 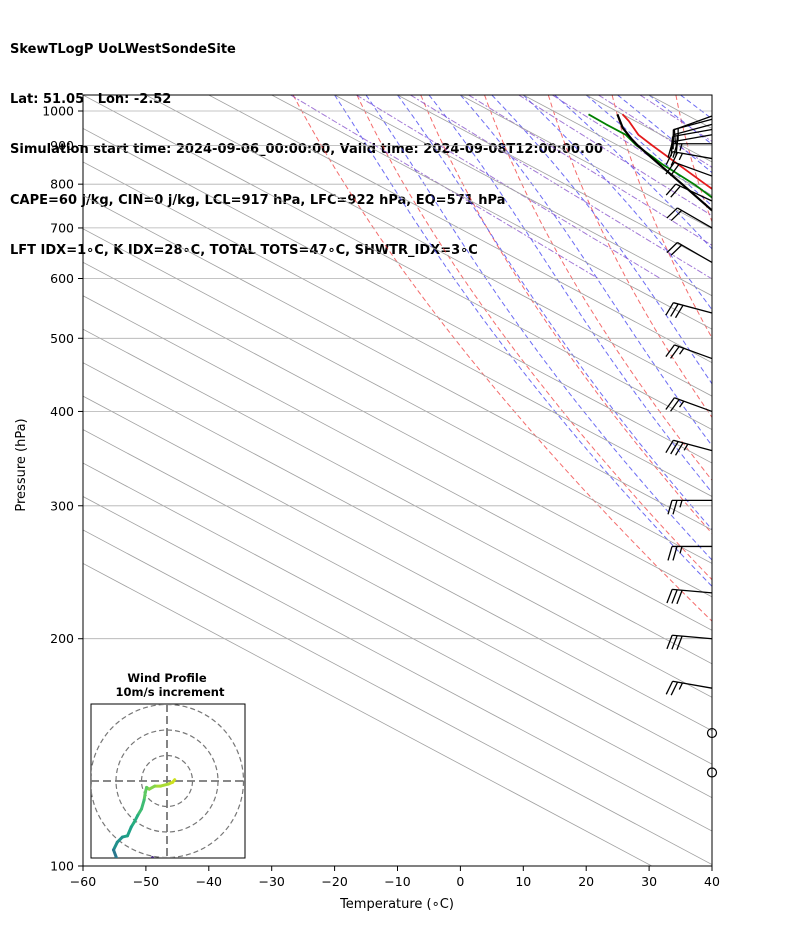 I want to click on parcel-profile, so click(x=664, y=162).